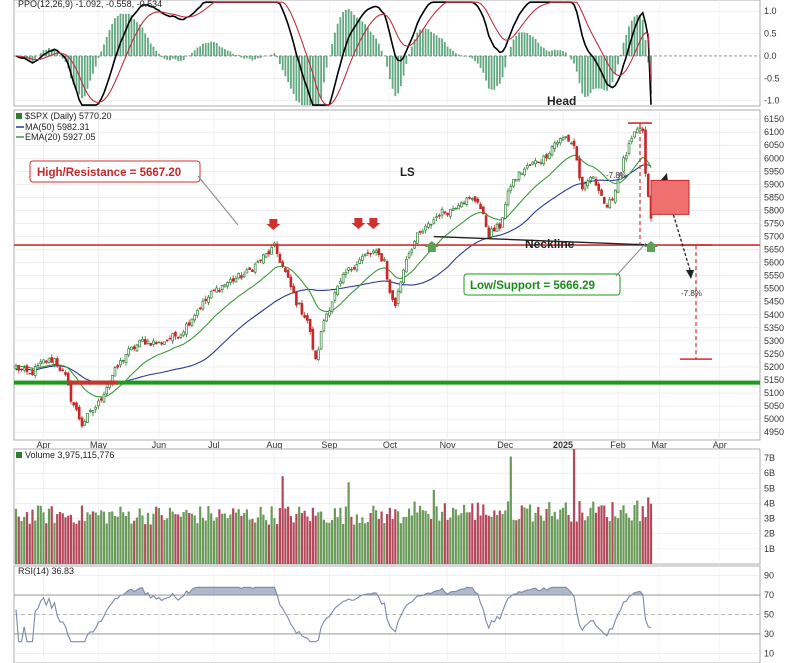  Describe the element at coordinates (659, 445) in the screenshot. I see `month-label: Mar` at that location.